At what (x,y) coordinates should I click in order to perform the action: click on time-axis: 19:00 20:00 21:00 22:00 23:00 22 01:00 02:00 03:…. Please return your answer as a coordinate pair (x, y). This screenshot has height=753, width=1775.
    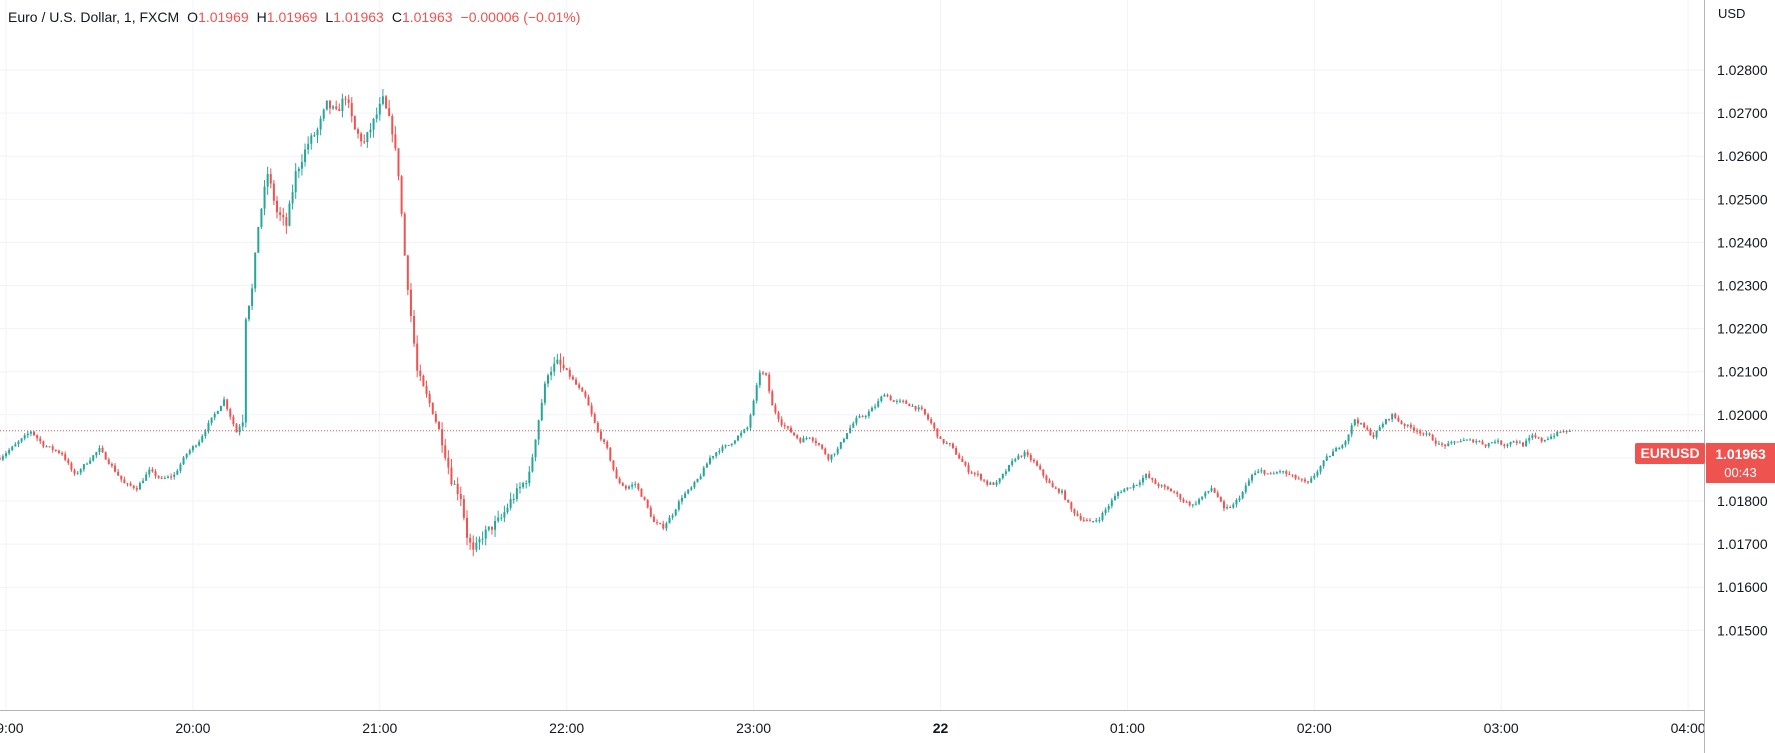
    Looking at the image, I should click on (853, 728).